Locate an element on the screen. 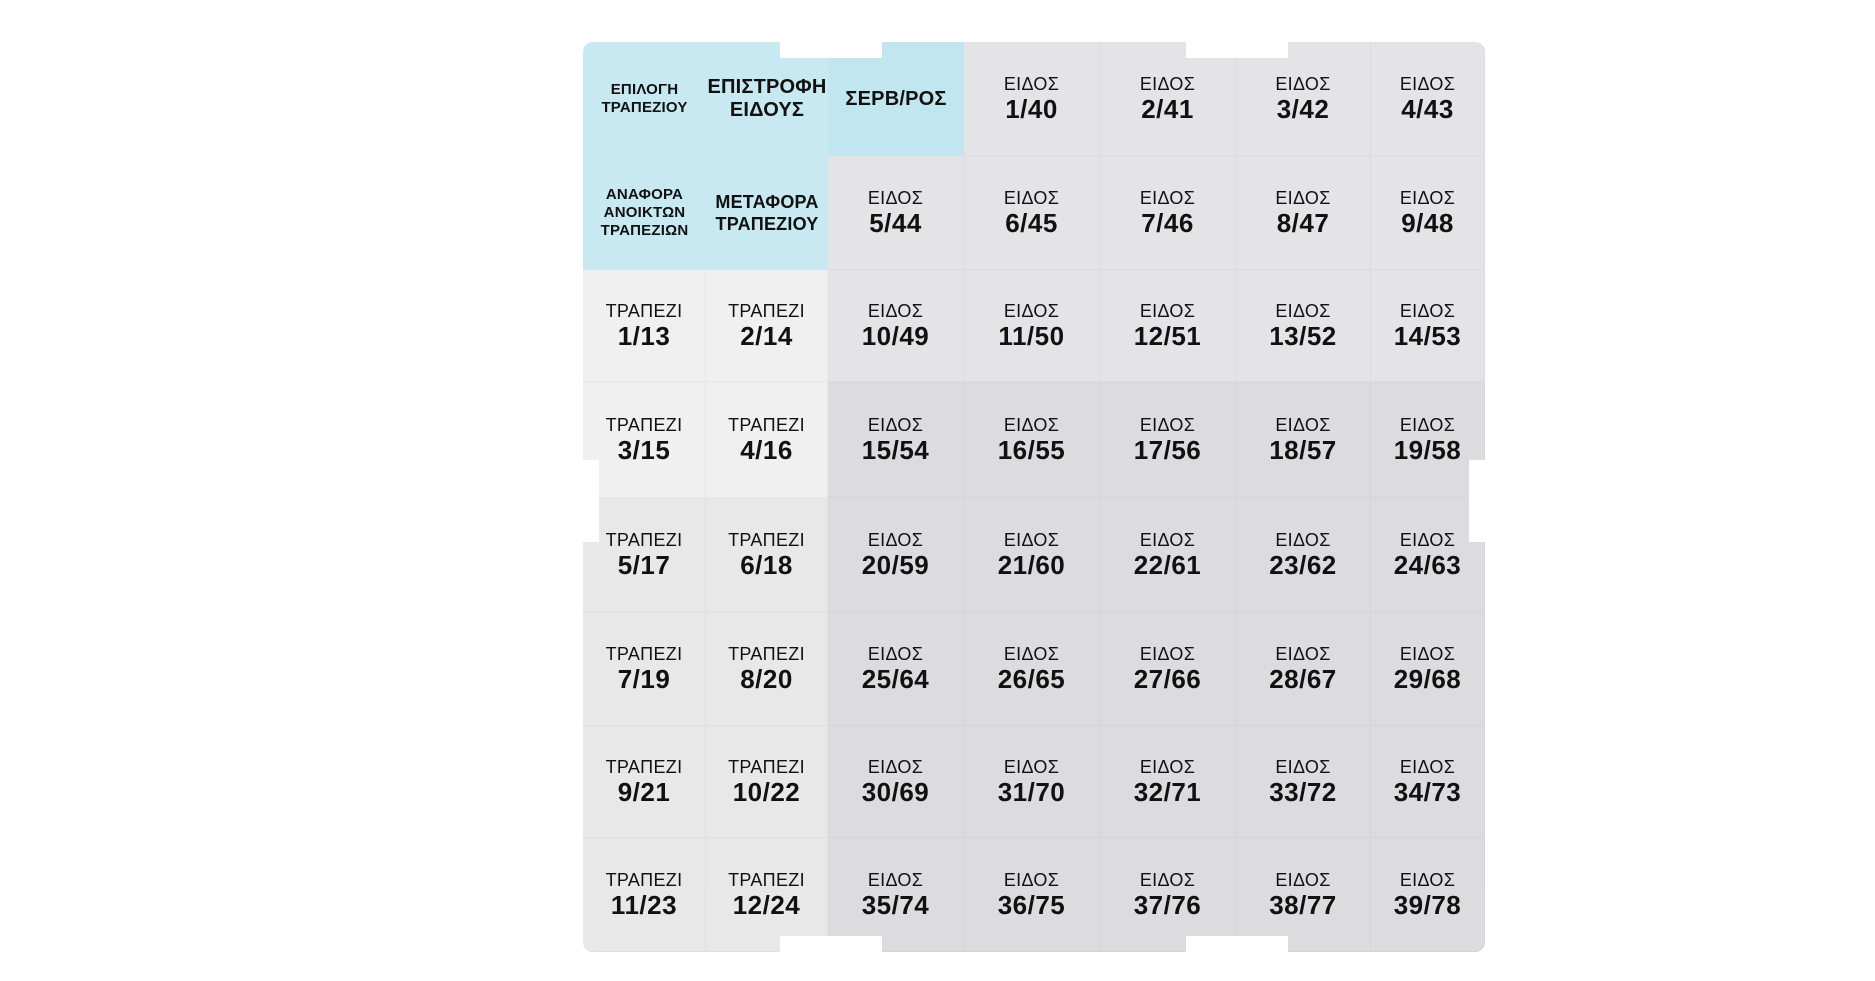 Image resolution: width=1875 pixels, height=981 pixels. table-key: ΤΡΑΠΕΖΙ 7/19 is located at coordinates (644, 669).